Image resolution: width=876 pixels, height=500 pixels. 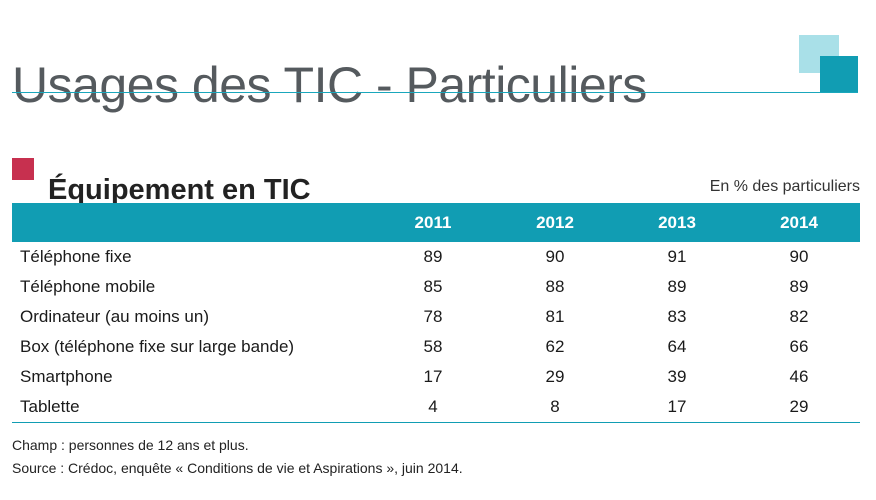 I want to click on table-cell: 8, so click(x=555, y=407).